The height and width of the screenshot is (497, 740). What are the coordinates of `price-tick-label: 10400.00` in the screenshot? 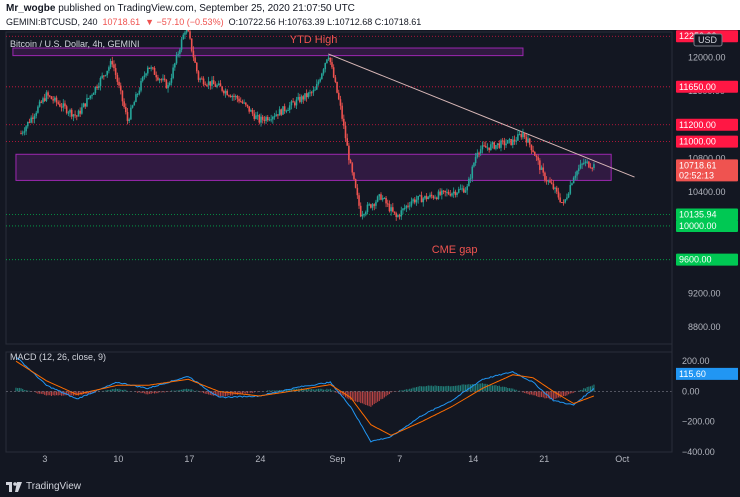 It's located at (707, 192).